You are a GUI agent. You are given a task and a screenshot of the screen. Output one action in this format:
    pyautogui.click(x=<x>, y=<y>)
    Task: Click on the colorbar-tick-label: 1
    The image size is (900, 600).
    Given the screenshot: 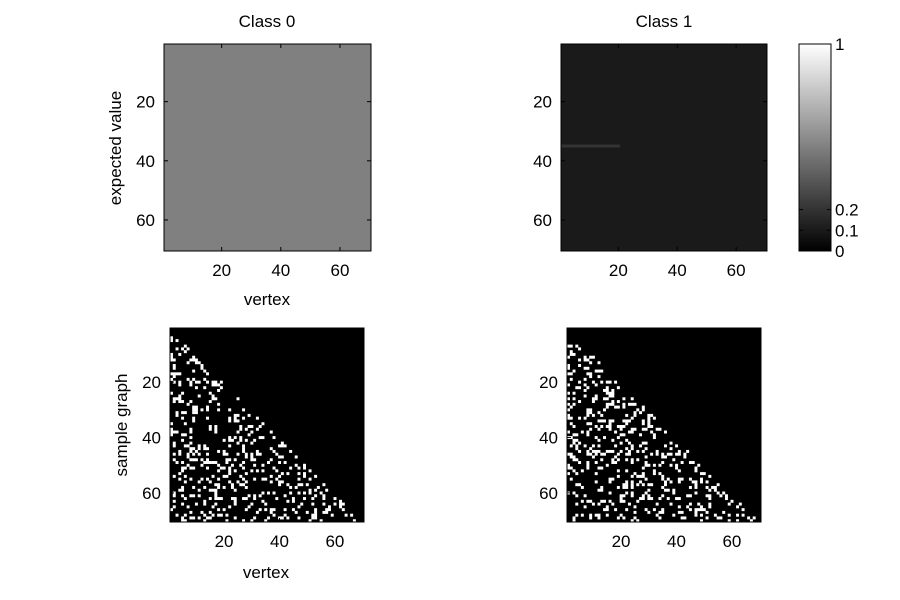 What is the action you would take?
    pyautogui.click(x=839, y=44)
    